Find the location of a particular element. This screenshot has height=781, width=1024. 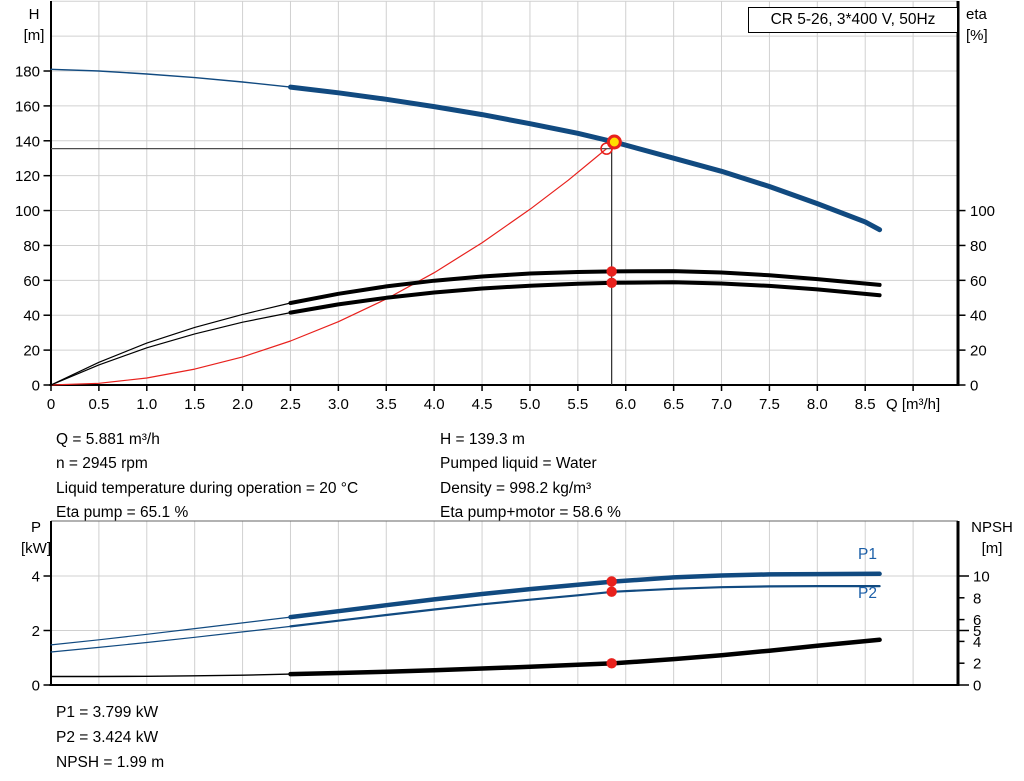

q-tick-label: 7.0 is located at coordinates (721, 404).